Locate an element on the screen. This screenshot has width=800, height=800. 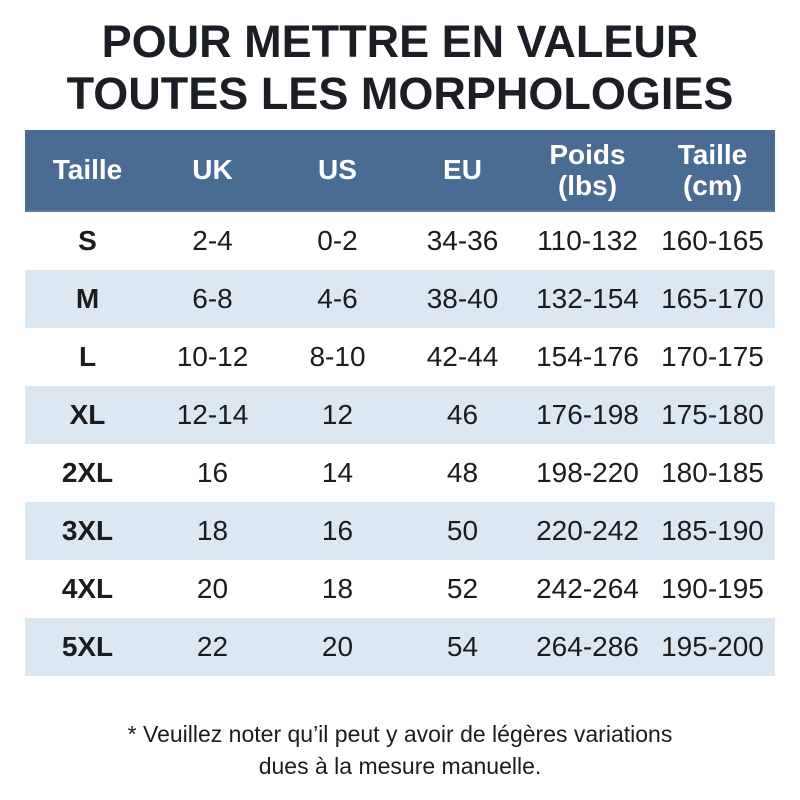
table-cell: 52 is located at coordinates (462, 588).